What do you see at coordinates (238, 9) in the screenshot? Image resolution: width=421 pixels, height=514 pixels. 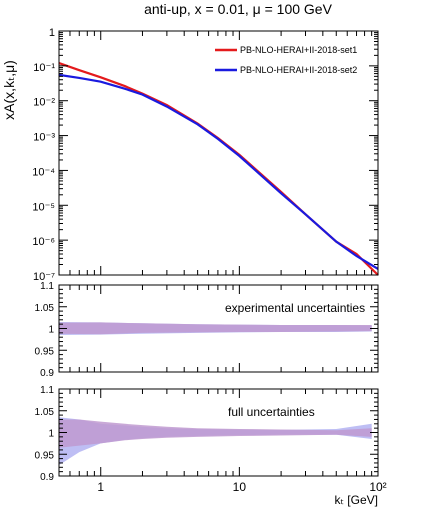 I see `figure-title: anti-up, x = 0.01, μ = 100 GeV` at bounding box center [238, 9].